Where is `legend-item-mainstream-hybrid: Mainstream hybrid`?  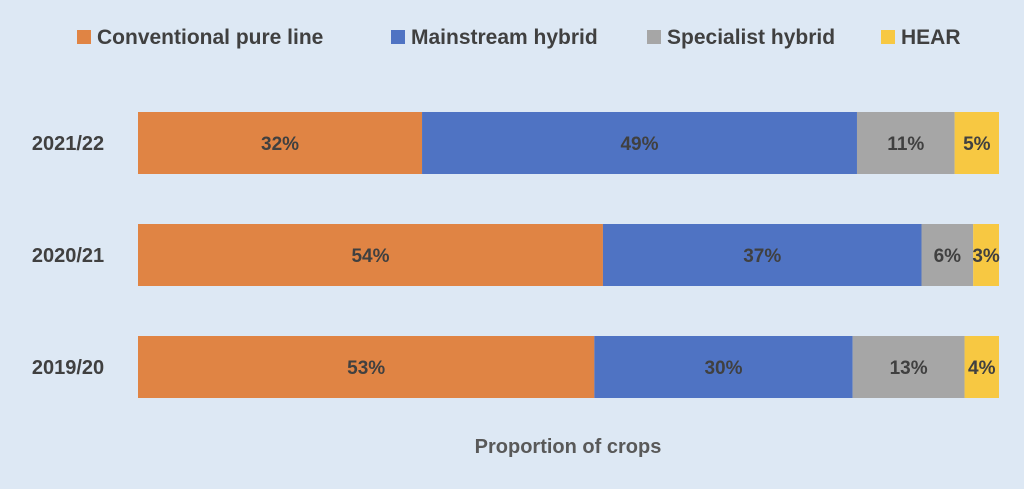 legend-item-mainstream-hybrid: Mainstream hybrid is located at coordinates (494, 37).